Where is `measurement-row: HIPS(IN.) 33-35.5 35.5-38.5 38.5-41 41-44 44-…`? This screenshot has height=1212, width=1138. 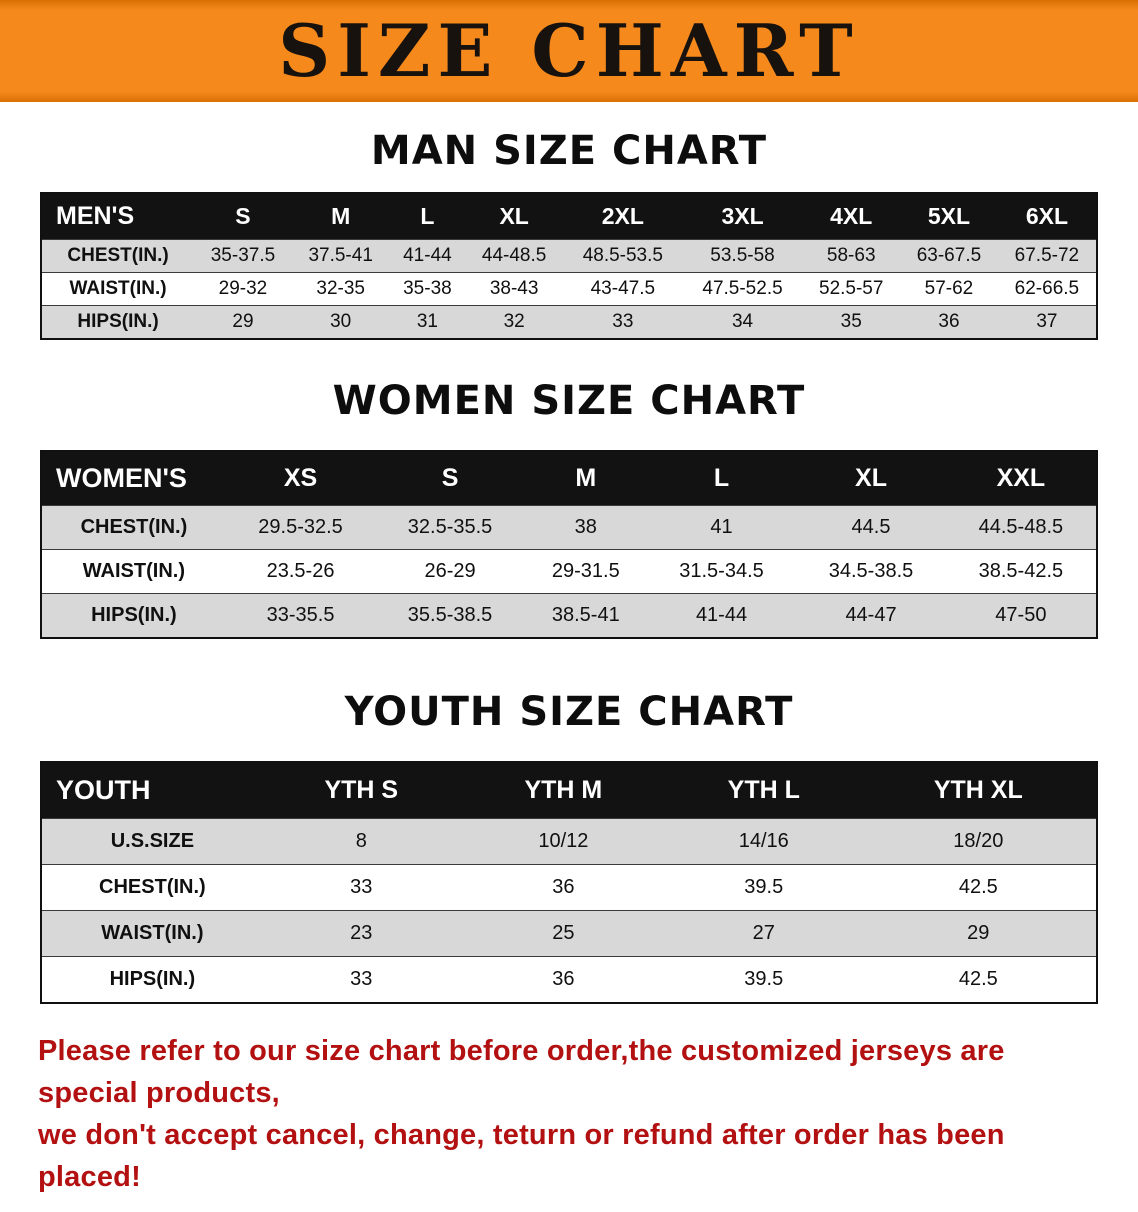 measurement-row: HIPS(IN.) 33-35.5 35.5-38.5 38.5-41 41-44 44-… is located at coordinates (569, 615).